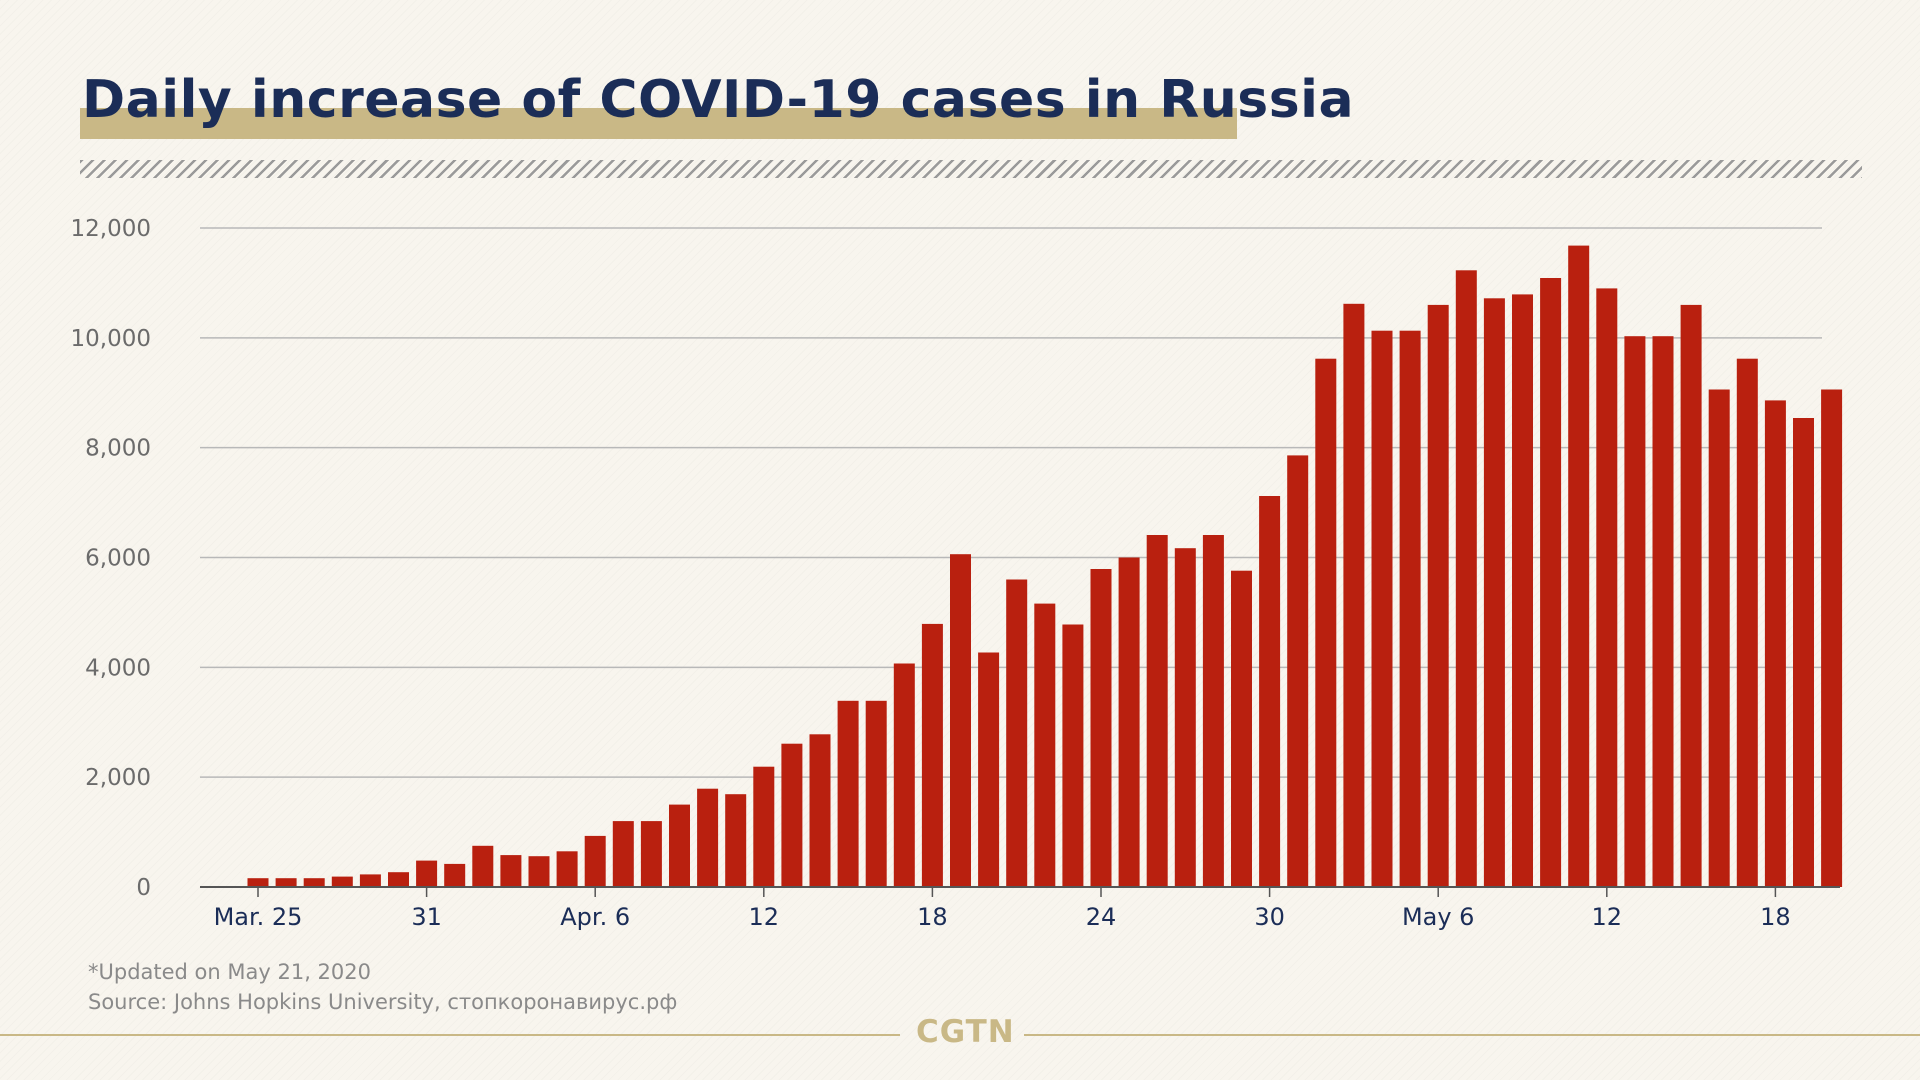 Image resolution: width=1920 pixels, height=1080 pixels. What do you see at coordinates (118, 668) in the screenshot?
I see `y-tick-label: 4,000` at bounding box center [118, 668].